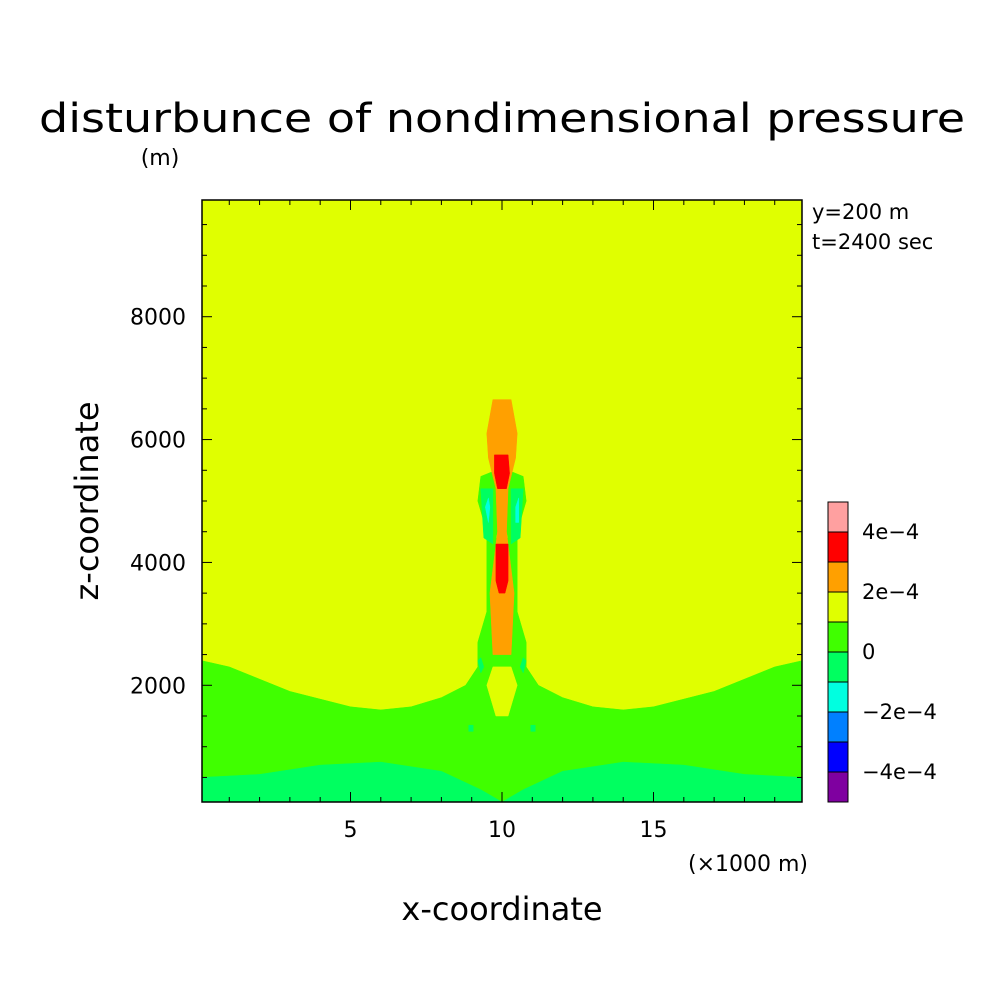 This screenshot has width=1004, height=1004. What do you see at coordinates (868, 652) in the screenshot?
I see `colorbar-tick-label: 0` at bounding box center [868, 652].